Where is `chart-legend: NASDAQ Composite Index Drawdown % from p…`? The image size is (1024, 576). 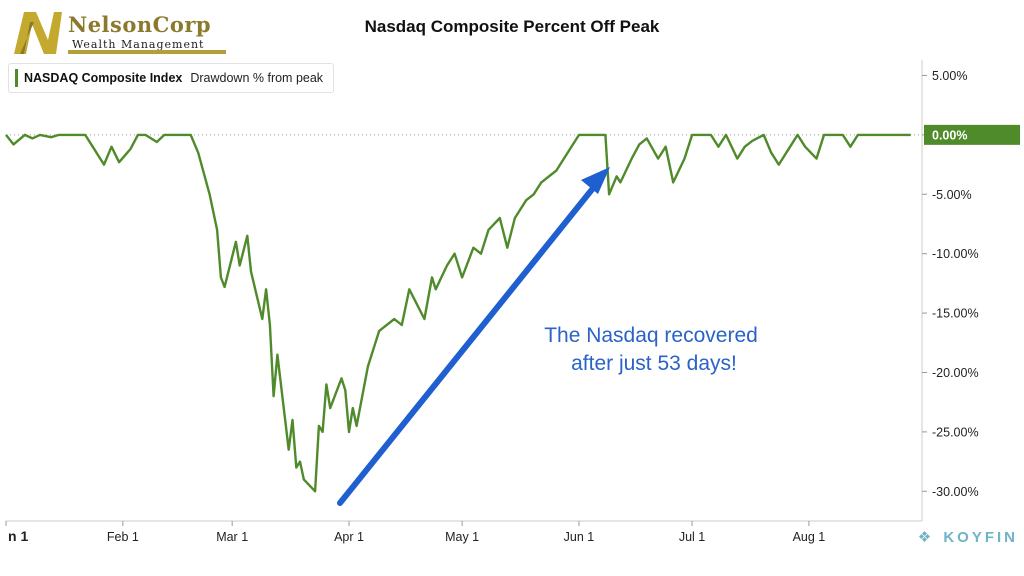 chart-legend: NASDAQ Composite Index Drawdown % from p… is located at coordinates (171, 78).